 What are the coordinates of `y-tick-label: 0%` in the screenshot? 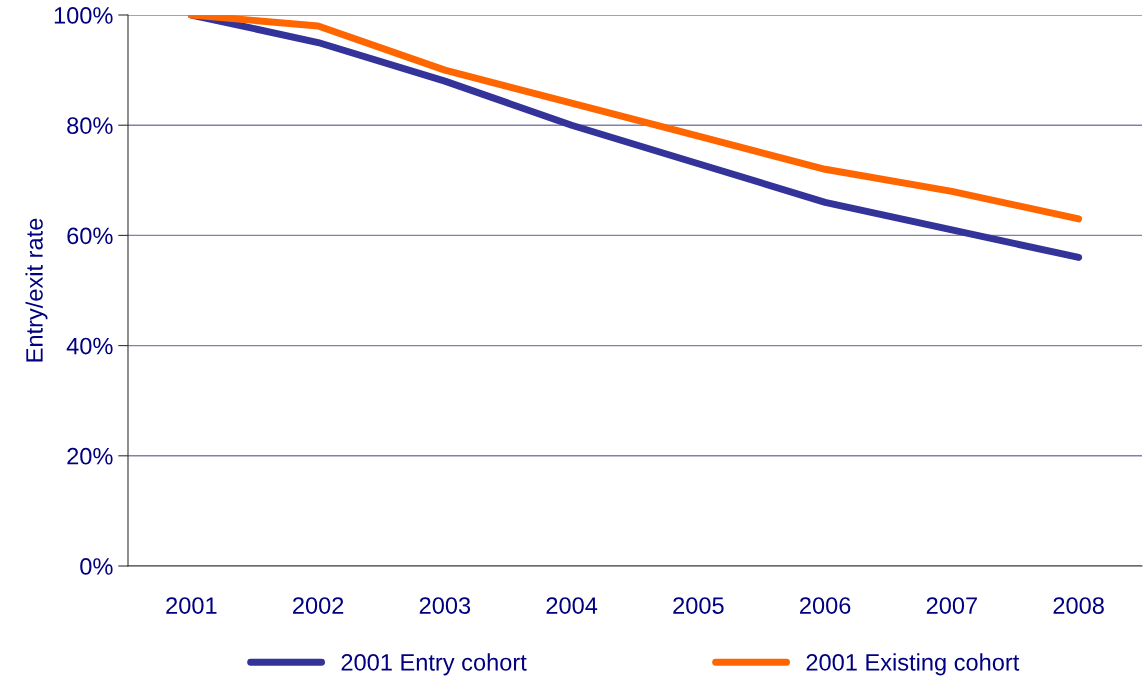 It's located at (96, 566).